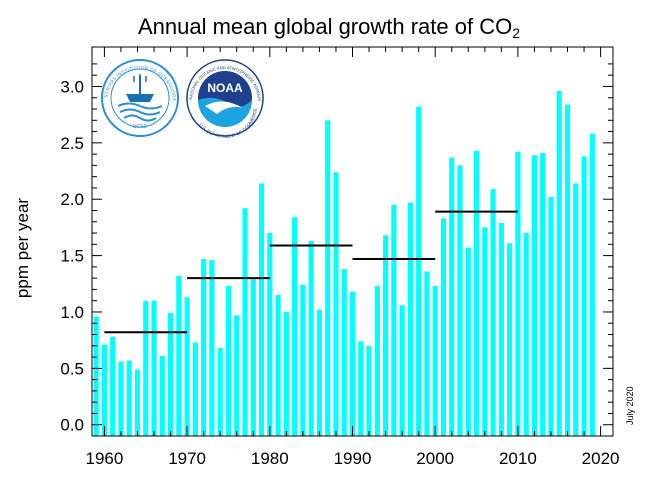  What do you see at coordinates (435, 458) in the screenshot?
I see `x-tick-label: 2000` at bounding box center [435, 458].